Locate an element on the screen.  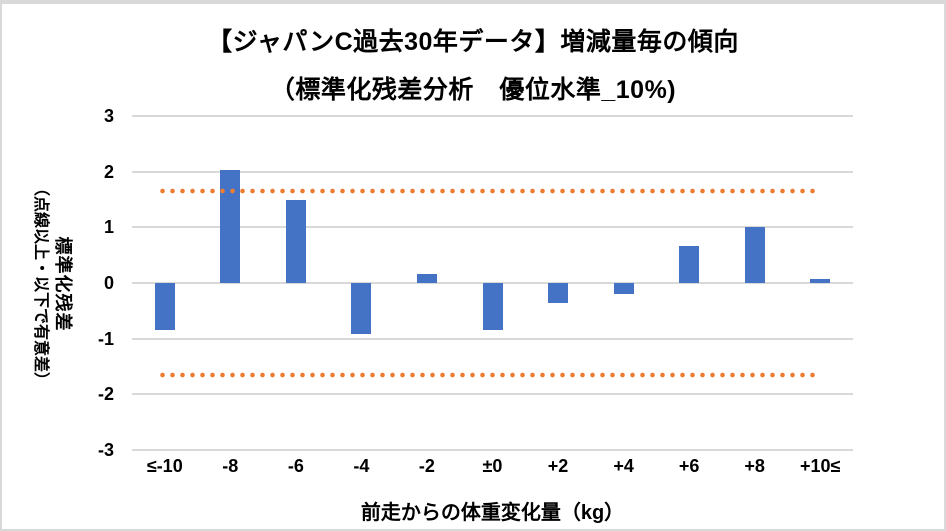
x-tick-label-±0: ±0 is located at coordinates (492, 466).